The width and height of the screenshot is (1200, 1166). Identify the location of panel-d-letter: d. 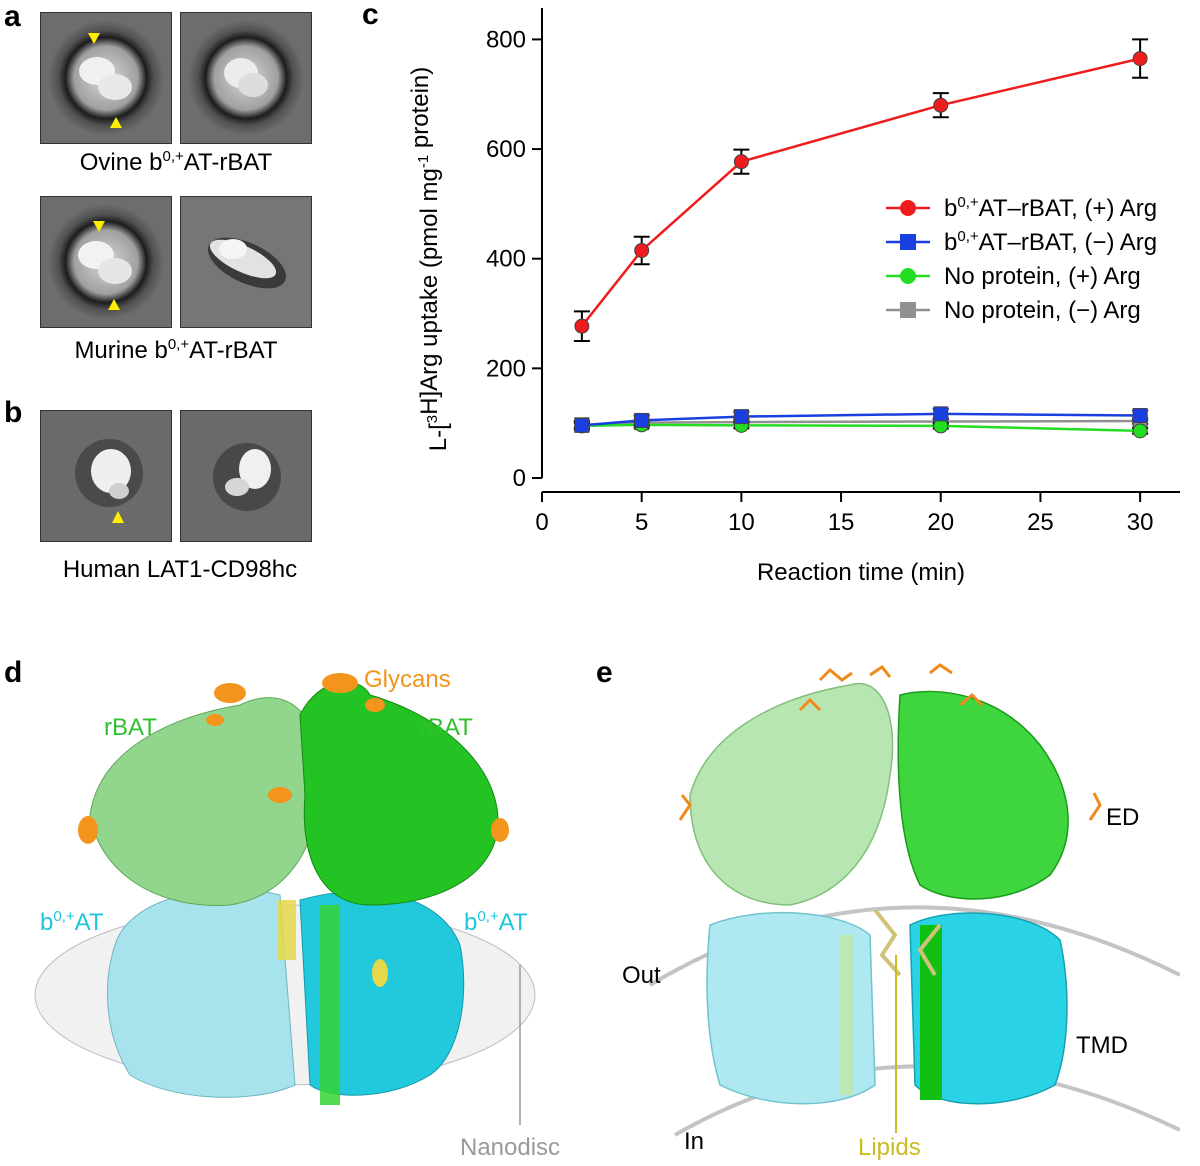
(13, 672).